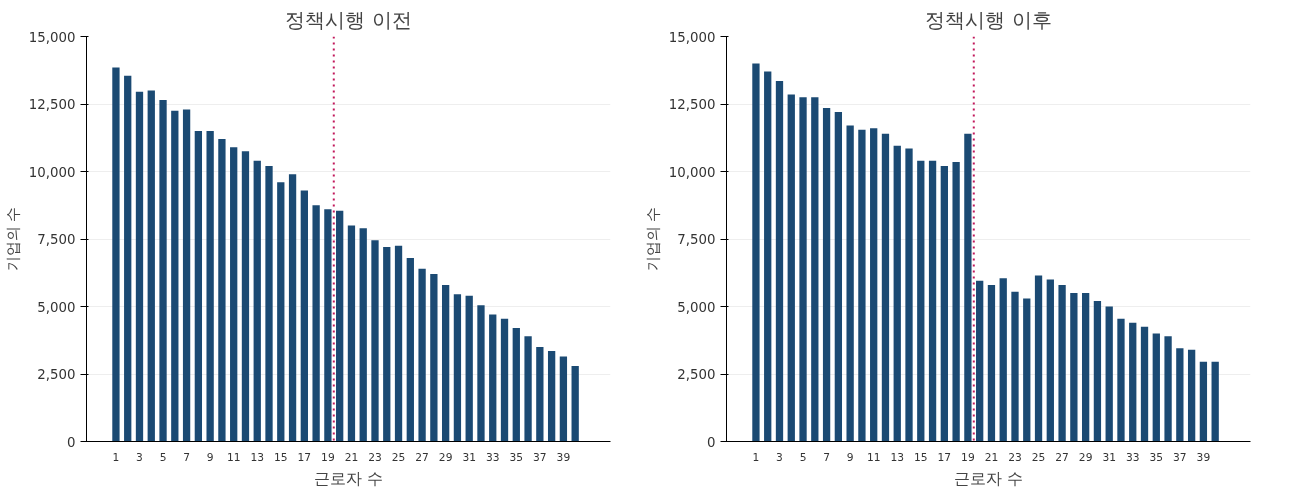 The image size is (1292, 496). Describe the element at coordinates (692, 37) in the screenshot. I see `y-tick-label: 15,000` at that location.